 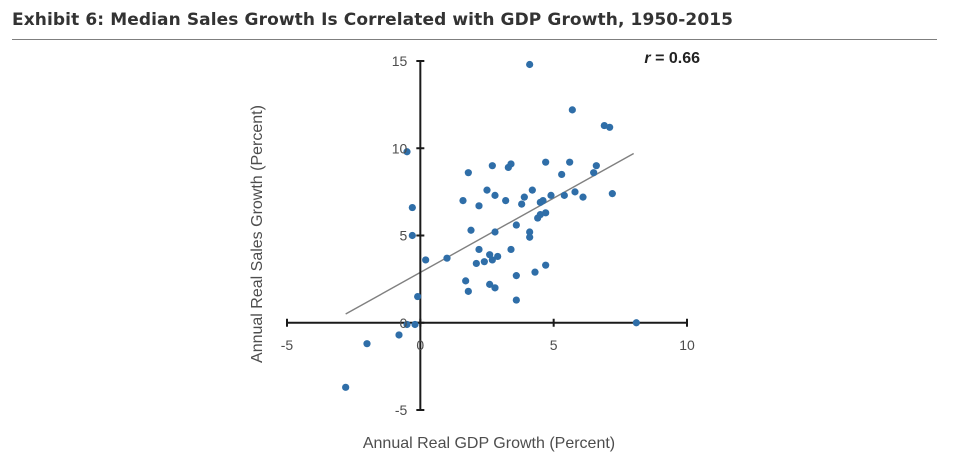 I want to click on title-rule, so click(x=474, y=39).